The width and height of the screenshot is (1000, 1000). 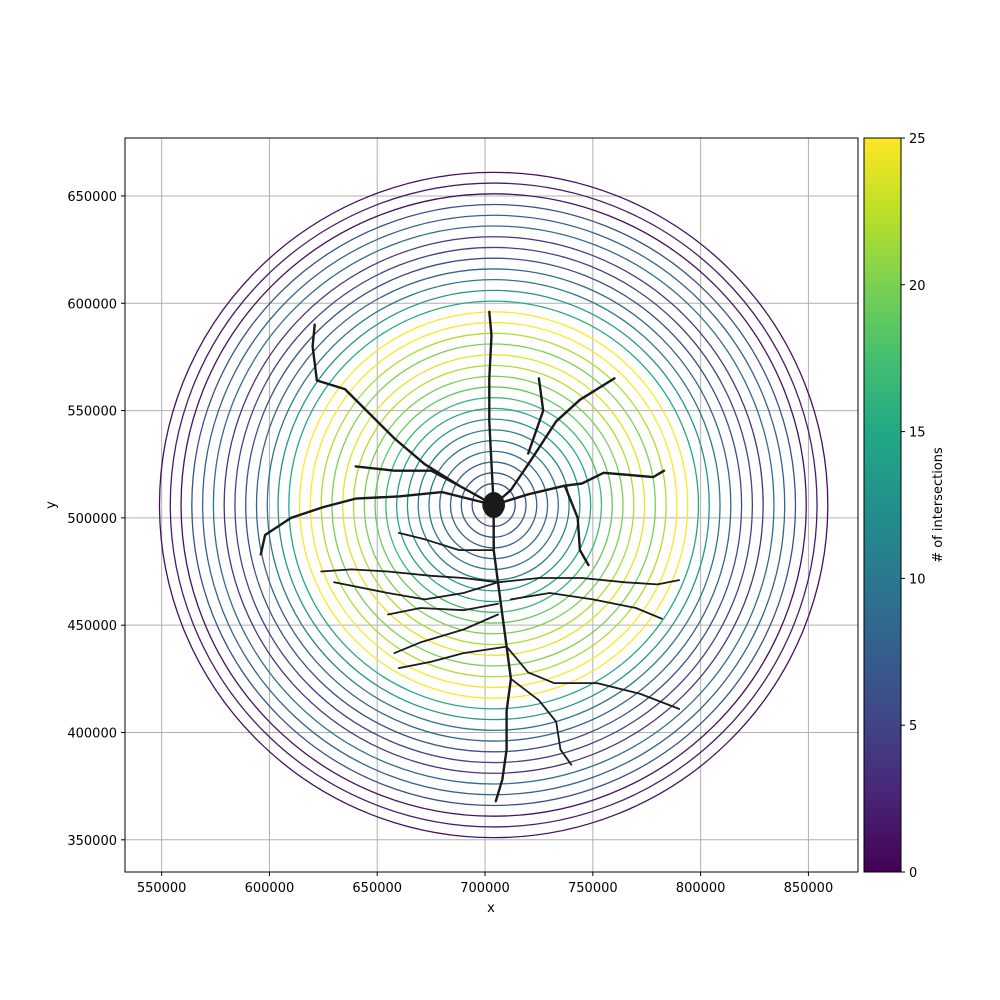 I want to click on x-tick-label-5: 800000, so click(x=701, y=888).